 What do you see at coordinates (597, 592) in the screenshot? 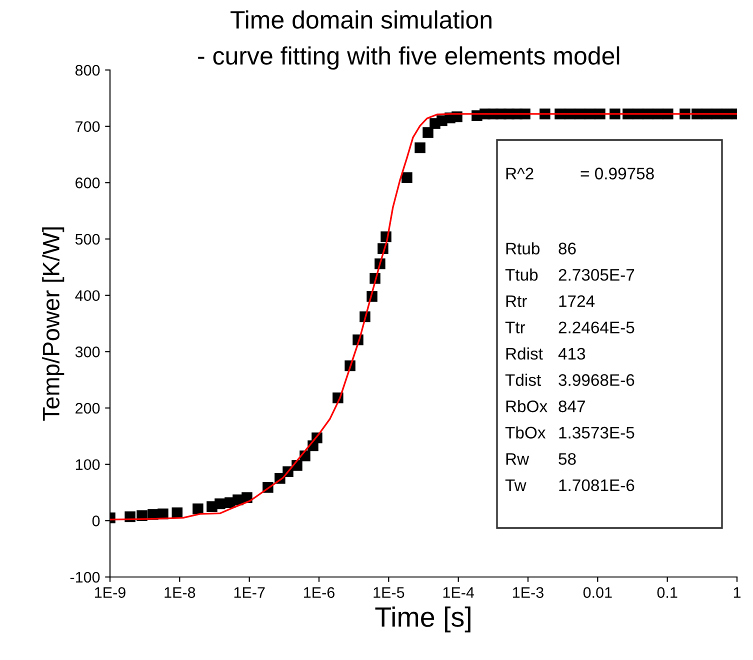
I see `x-tick-label: 0.01` at bounding box center [597, 592].